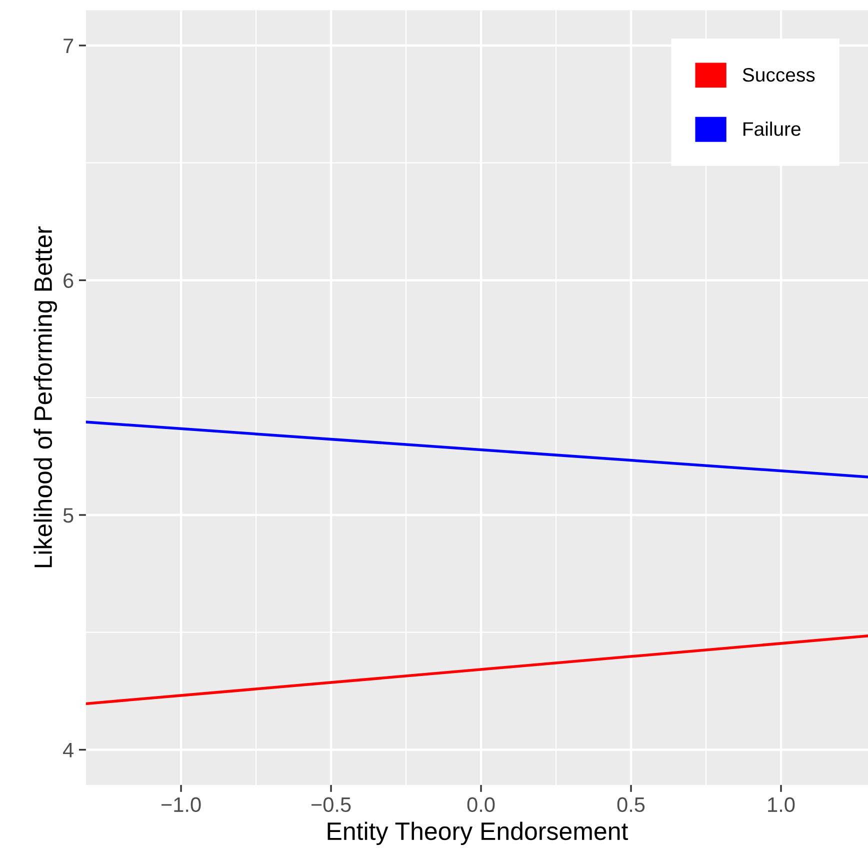 The height and width of the screenshot is (856, 868). I want to click on x-tick-label: 1.0, so click(781, 804).